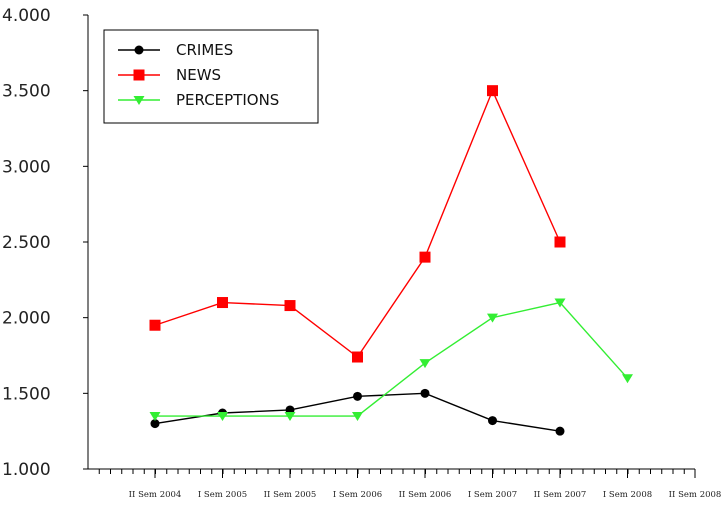 This screenshot has height=508, width=723. What do you see at coordinates (492, 495) in the screenshot?
I see `x-tick-label: I Sem 2007` at bounding box center [492, 495].